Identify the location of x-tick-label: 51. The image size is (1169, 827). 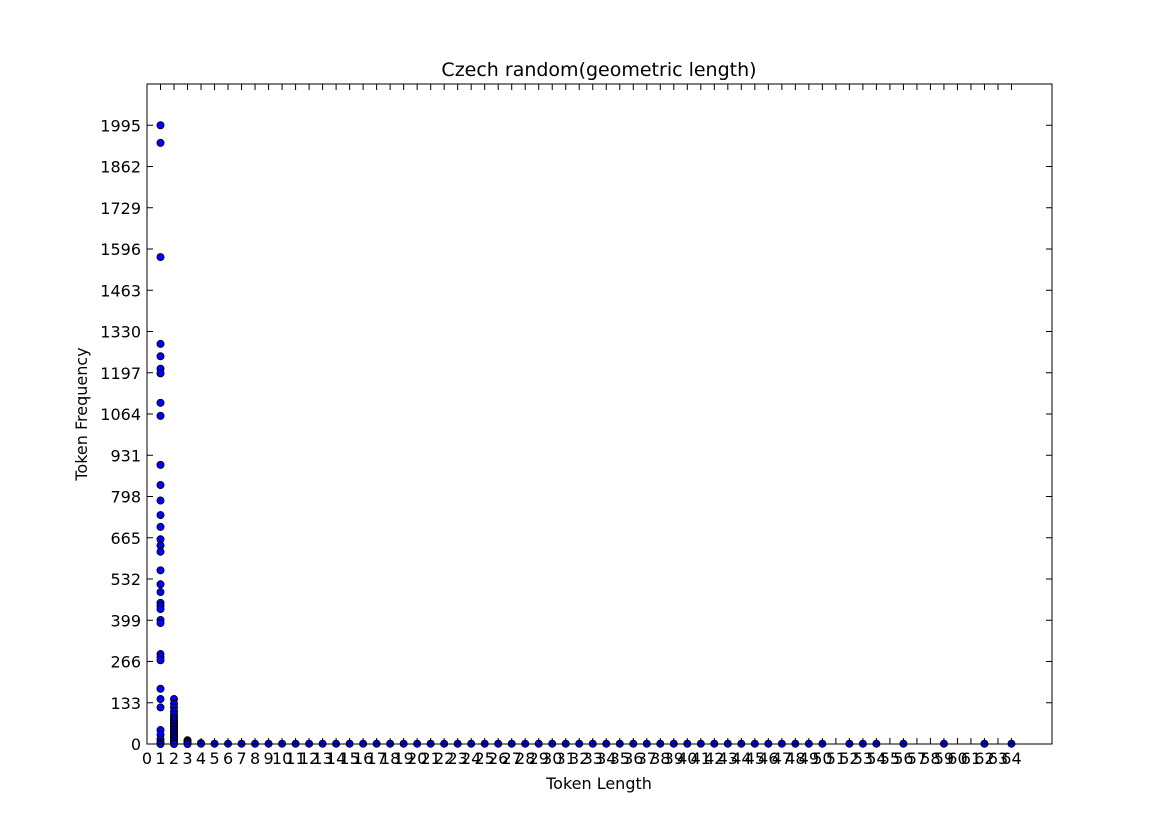
(836, 758).